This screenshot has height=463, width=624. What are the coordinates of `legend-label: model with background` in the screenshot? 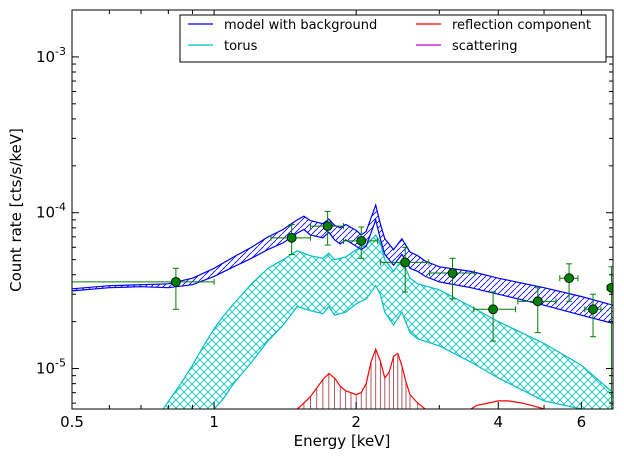 It's located at (300, 25).